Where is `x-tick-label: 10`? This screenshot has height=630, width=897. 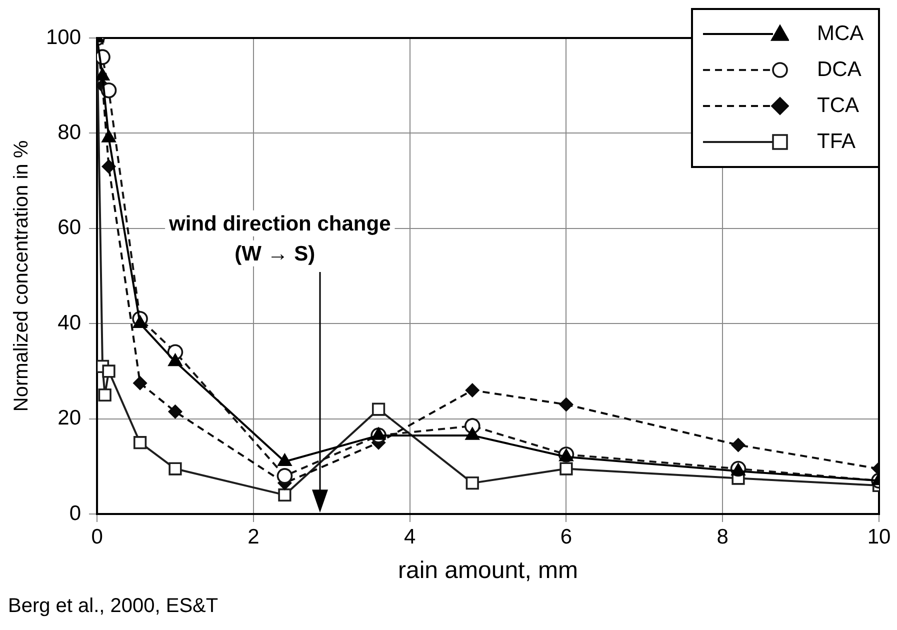 x-tick-label: 10 is located at coordinates (879, 536).